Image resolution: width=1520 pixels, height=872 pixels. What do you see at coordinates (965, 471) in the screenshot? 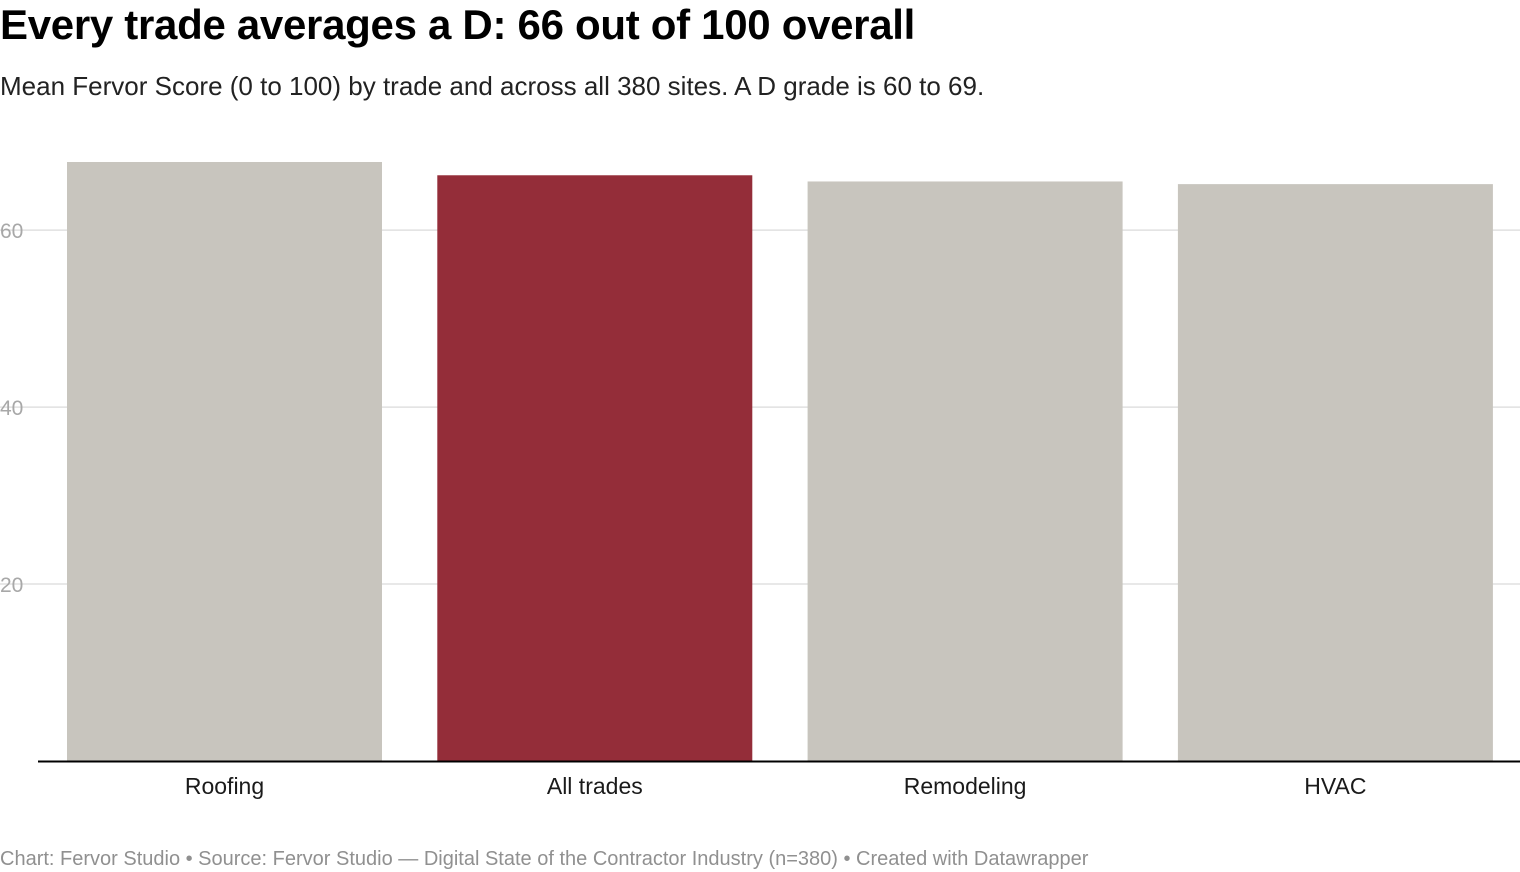
I see `bar-remodeling` at bounding box center [965, 471].